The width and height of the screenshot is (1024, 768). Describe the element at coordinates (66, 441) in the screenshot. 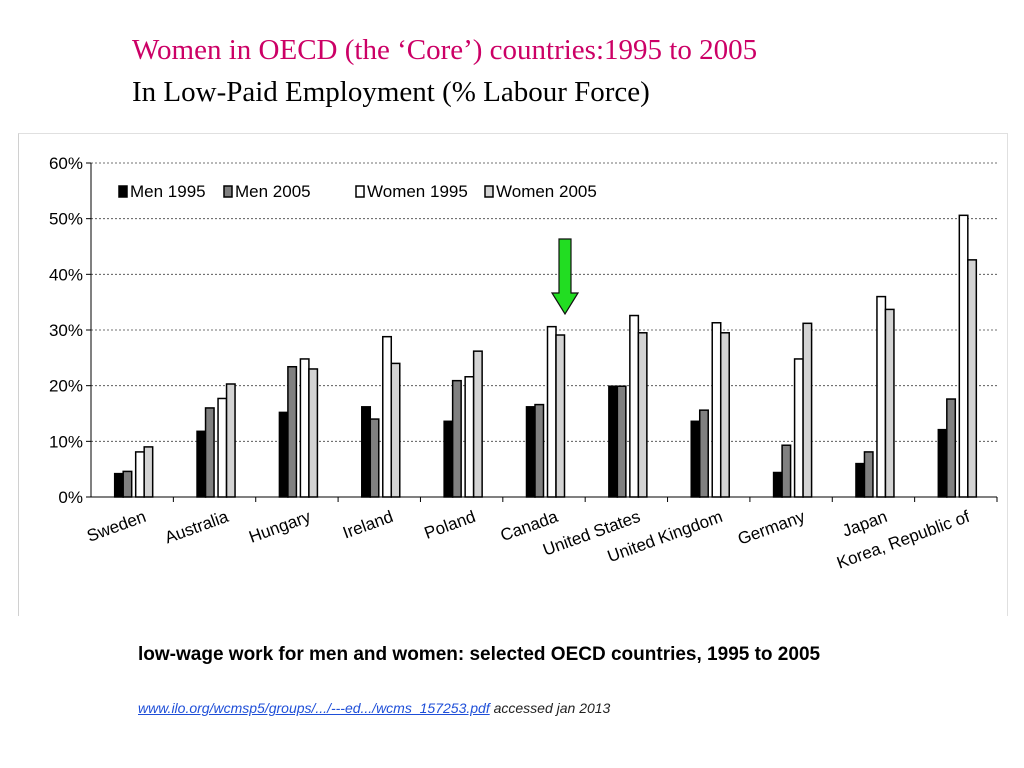

I see `y-tick-label: 10%` at that location.